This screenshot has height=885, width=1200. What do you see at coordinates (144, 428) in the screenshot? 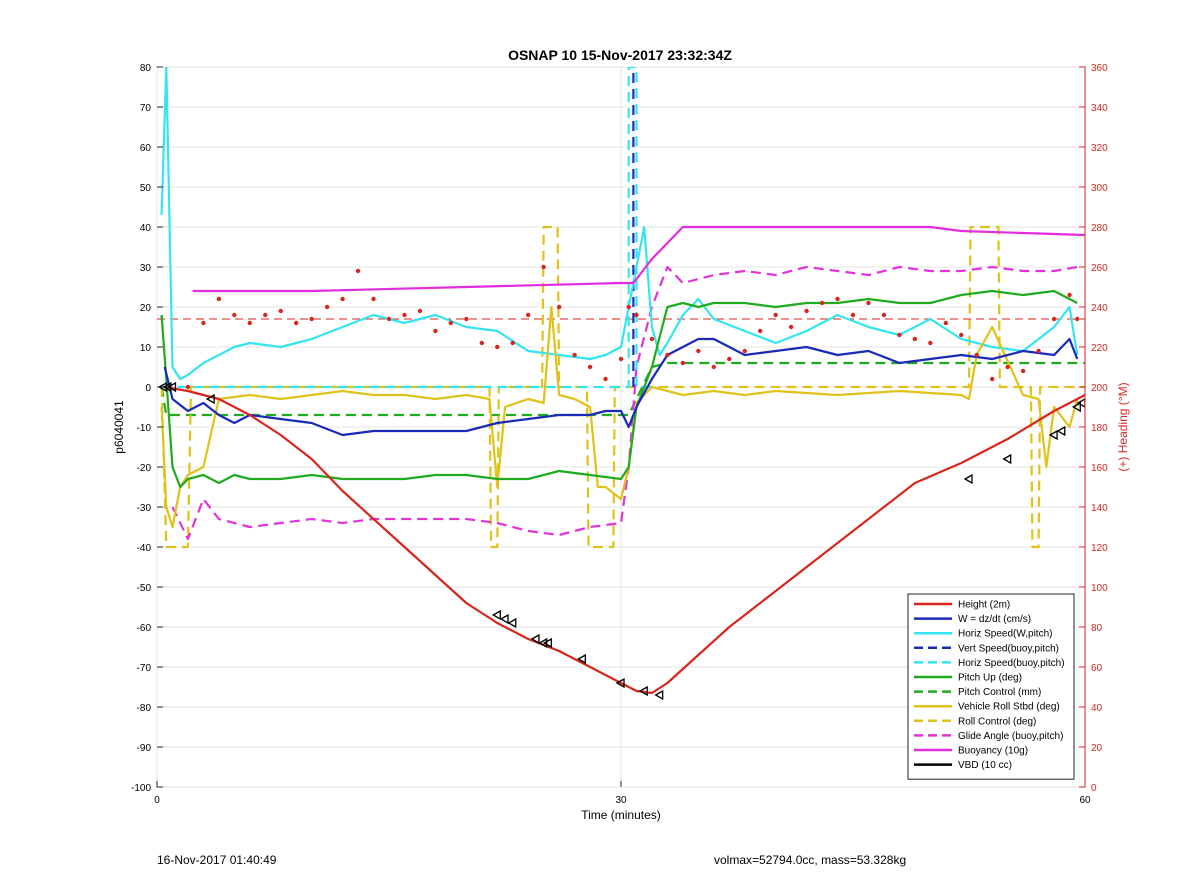
I see `tick-label-left: -10` at bounding box center [144, 428].